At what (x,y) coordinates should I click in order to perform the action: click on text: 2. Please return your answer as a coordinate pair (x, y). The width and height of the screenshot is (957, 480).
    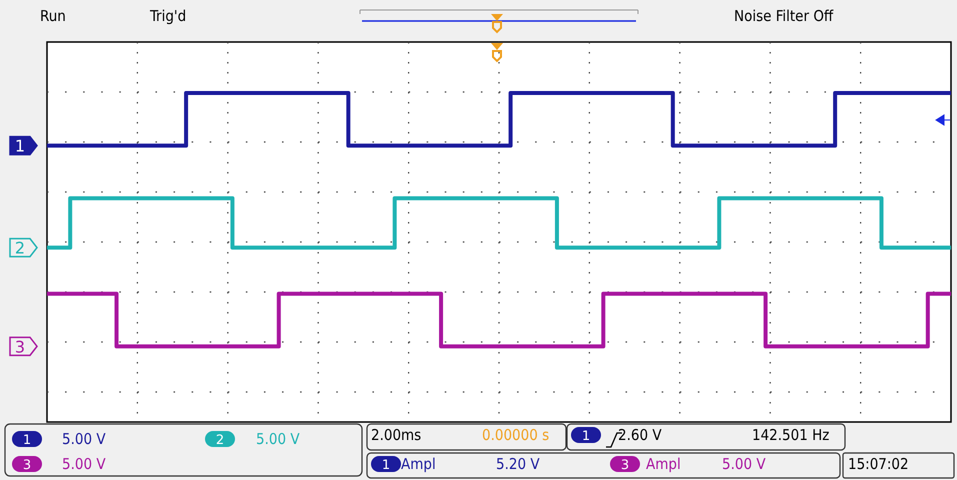
    Looking at the image, I should click on (220, 440).